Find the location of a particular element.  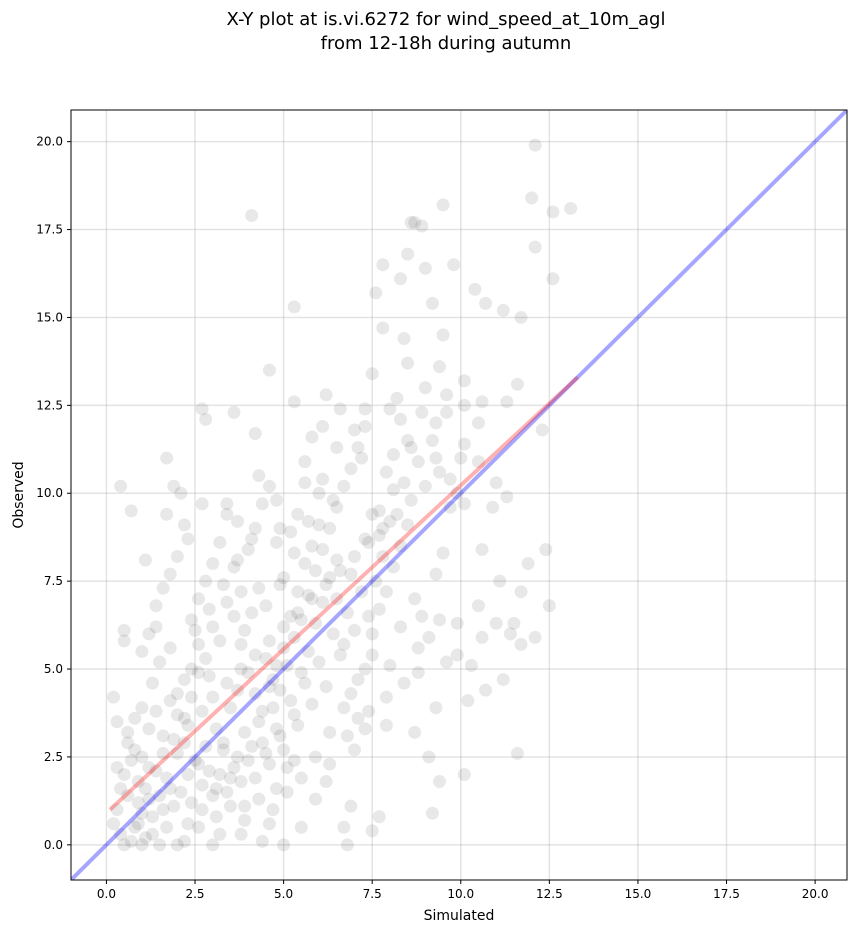

x-tick-label: 2.5 is located at coordinates (194, 894).